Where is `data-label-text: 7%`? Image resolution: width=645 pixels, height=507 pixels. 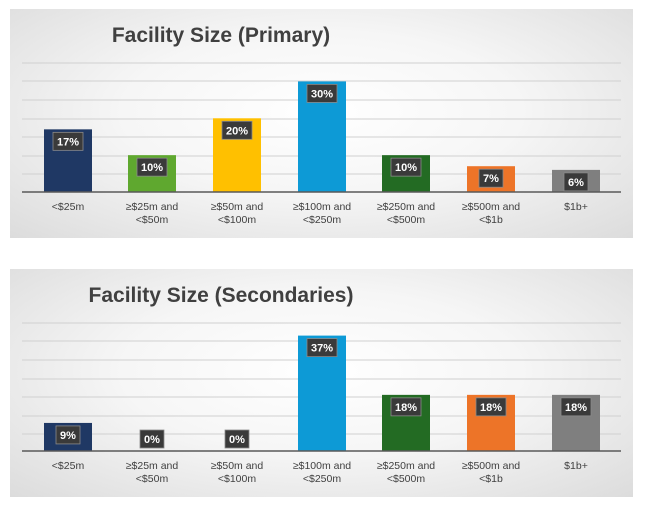
data-label-text: 7% is located at coordinates (491, 179).